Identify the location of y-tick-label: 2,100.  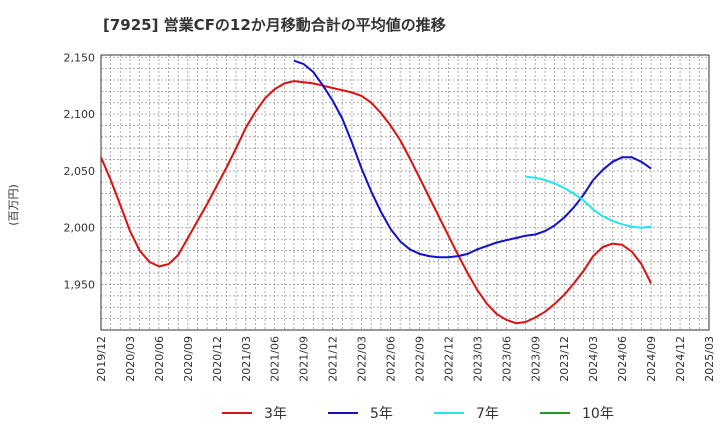
(80, 114).